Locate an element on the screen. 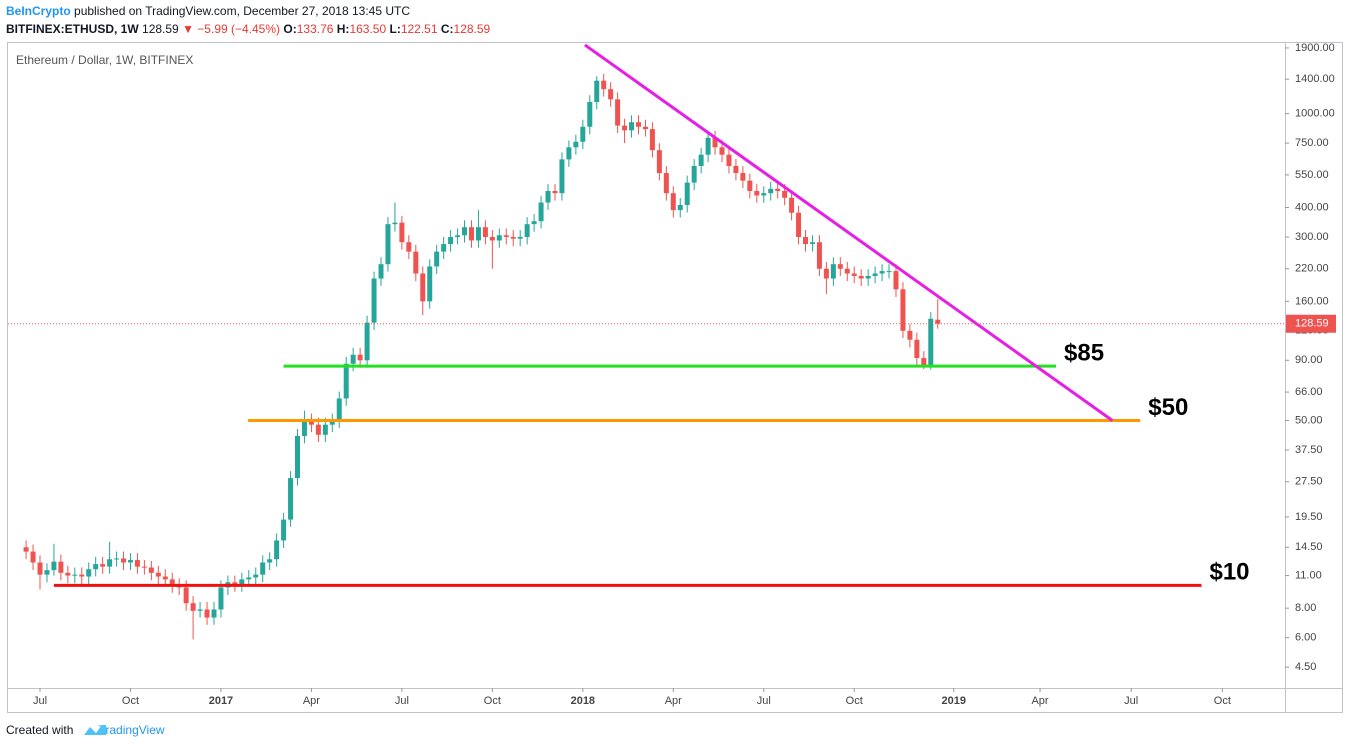 This screenshot has width=1350, height=749. y-tick-label: 160.00 is located at coordinates (1312, 301).